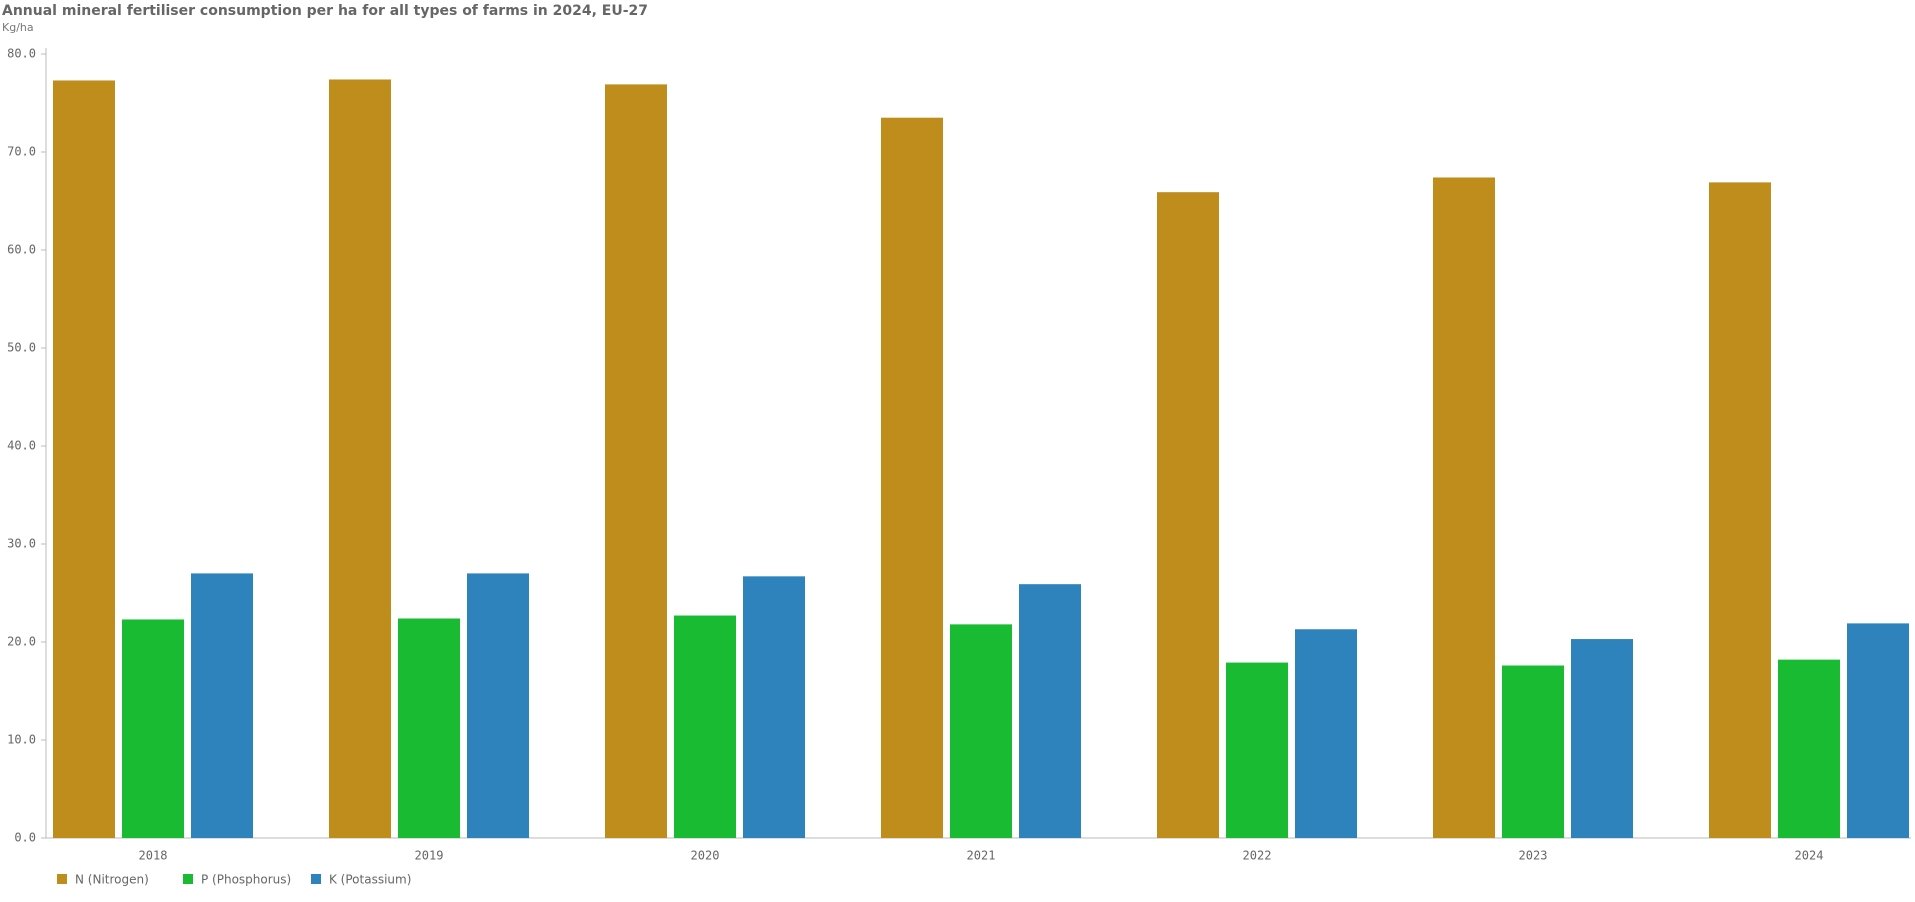  What do you see at coordinates (153, 856) in the screenshot?
I see `x-tick-label: 2018` at bounding box center [153, 856].